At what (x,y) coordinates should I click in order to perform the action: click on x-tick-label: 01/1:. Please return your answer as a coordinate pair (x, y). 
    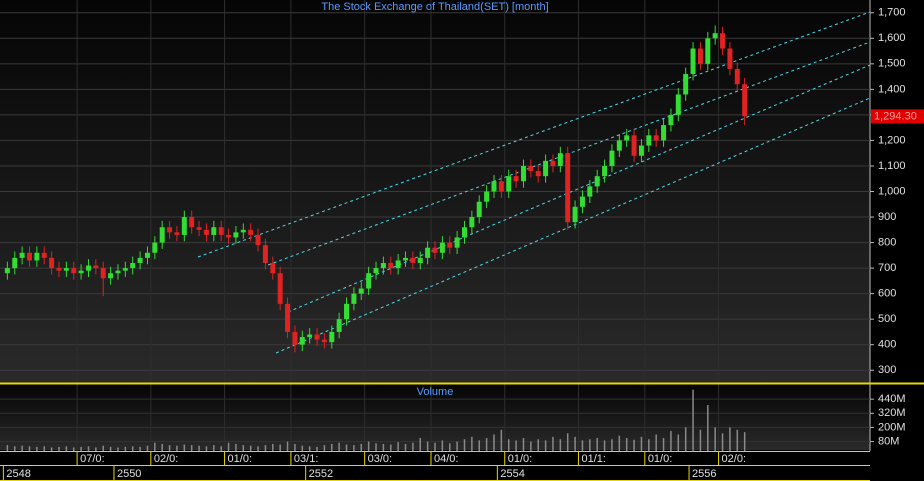
    Looking at the image, I should click on (593, 459).